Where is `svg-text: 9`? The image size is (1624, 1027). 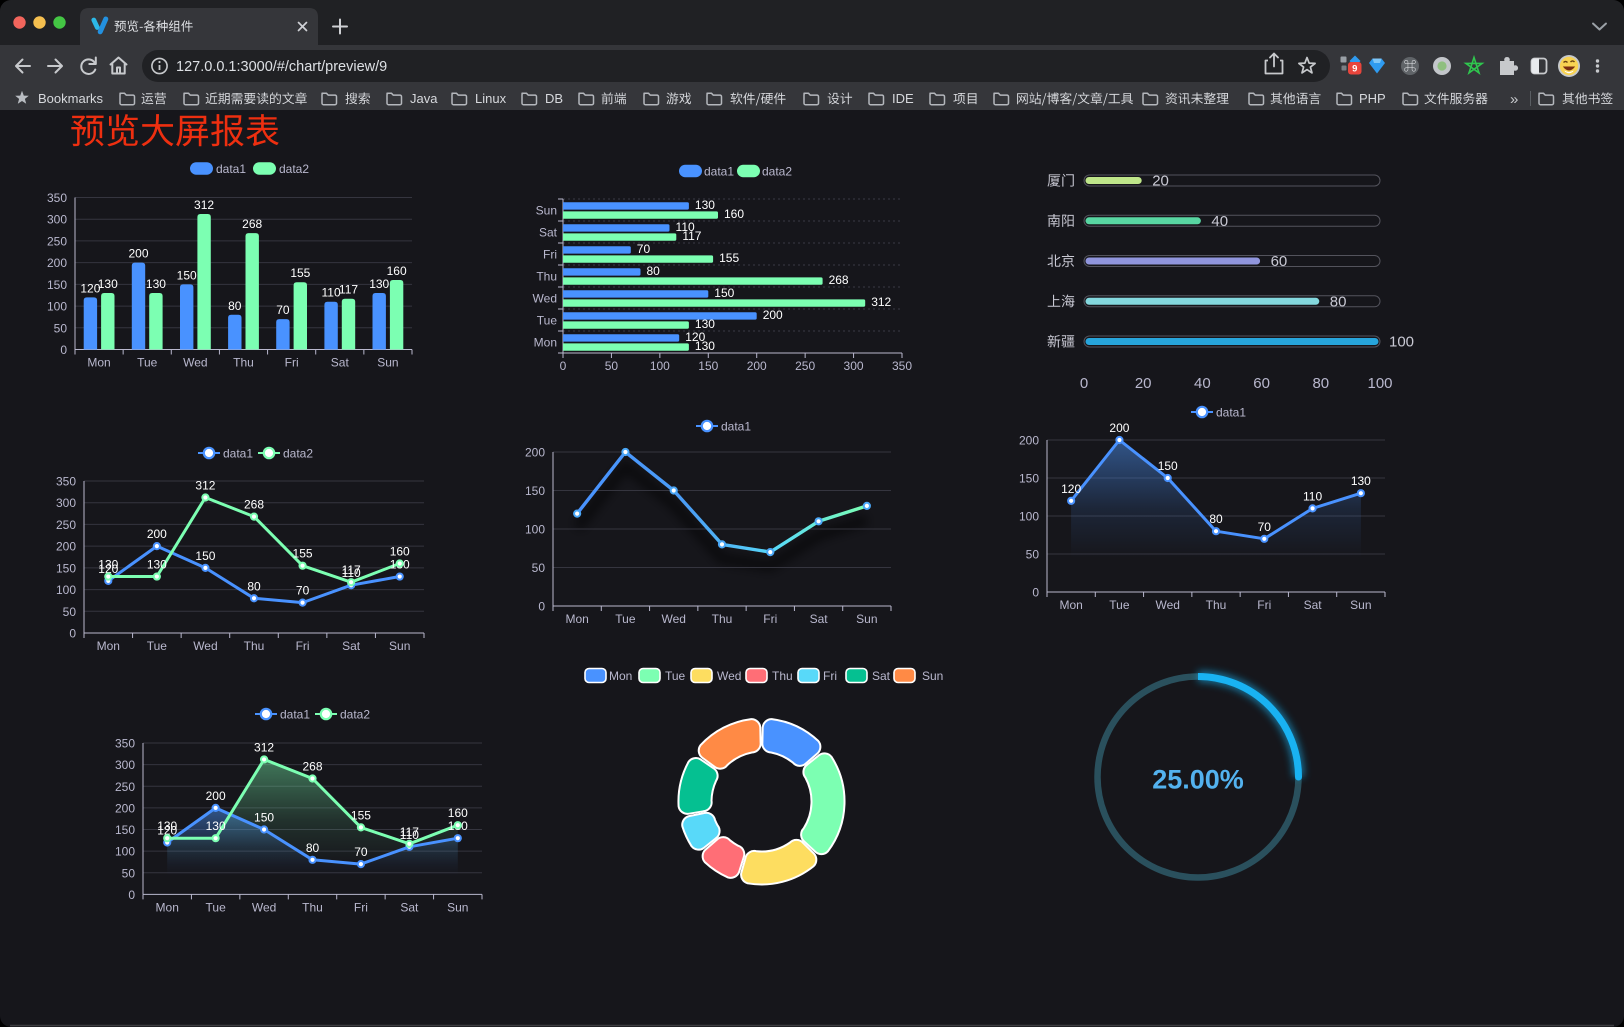
svg-text: 9 is located at coordinates (1354, 69).